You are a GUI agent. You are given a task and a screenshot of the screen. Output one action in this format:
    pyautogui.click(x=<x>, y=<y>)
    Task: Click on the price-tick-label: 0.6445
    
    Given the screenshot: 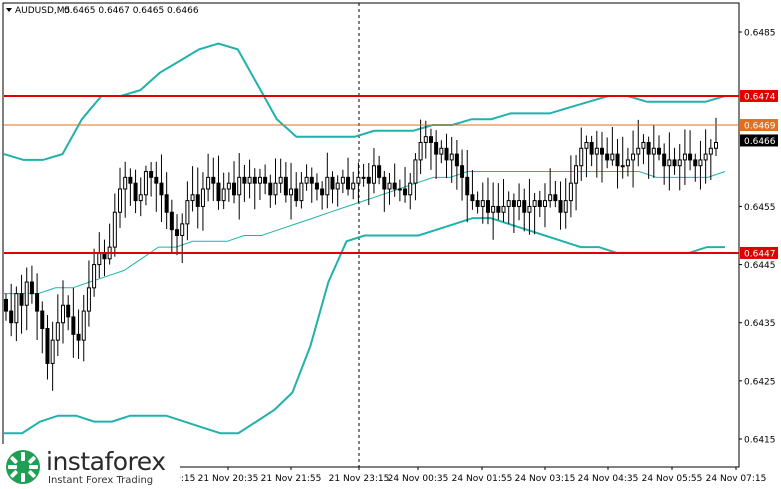 What is the action you would take?
    pyautogui.click(x=760, y=266)
    